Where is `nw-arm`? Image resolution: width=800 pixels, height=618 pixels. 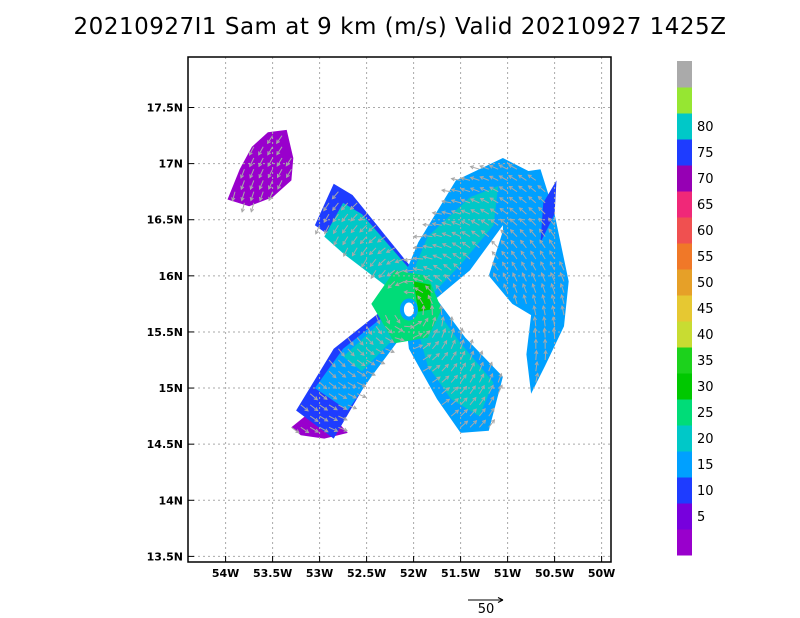 nw-arm is located at coordinates (369, 247).